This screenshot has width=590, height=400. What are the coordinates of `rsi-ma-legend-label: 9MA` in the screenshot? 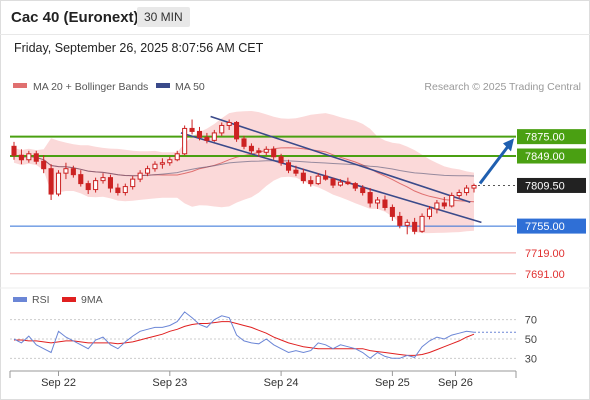 It's located at (92, 300).